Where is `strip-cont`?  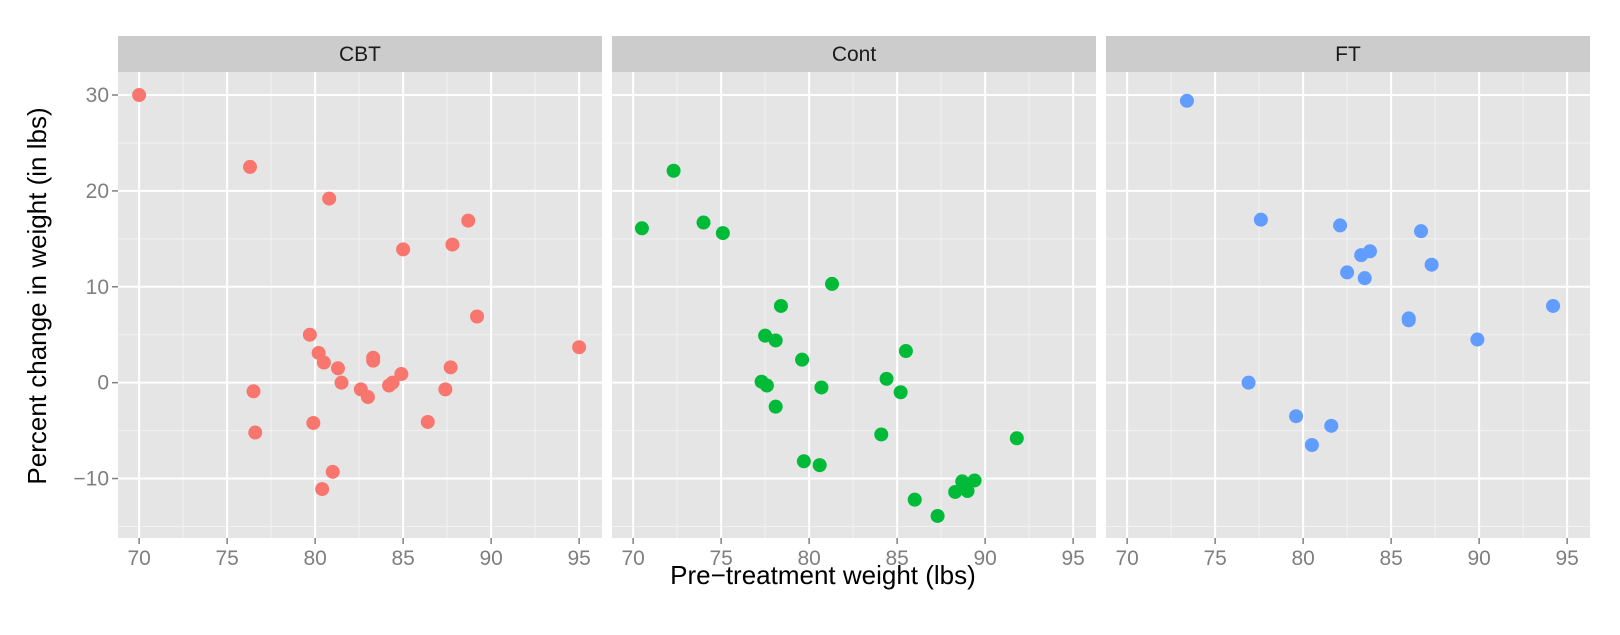 strip-cont is located at coordinates (854, 54).